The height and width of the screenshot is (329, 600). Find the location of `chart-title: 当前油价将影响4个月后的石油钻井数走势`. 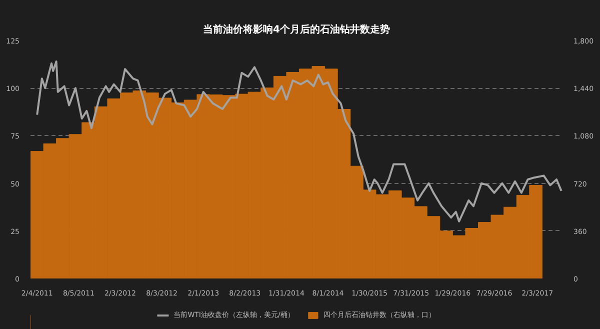

chart-title: 当前油价将影响4个月后的石油钻井数走势 is located at coordinates (296, 30).